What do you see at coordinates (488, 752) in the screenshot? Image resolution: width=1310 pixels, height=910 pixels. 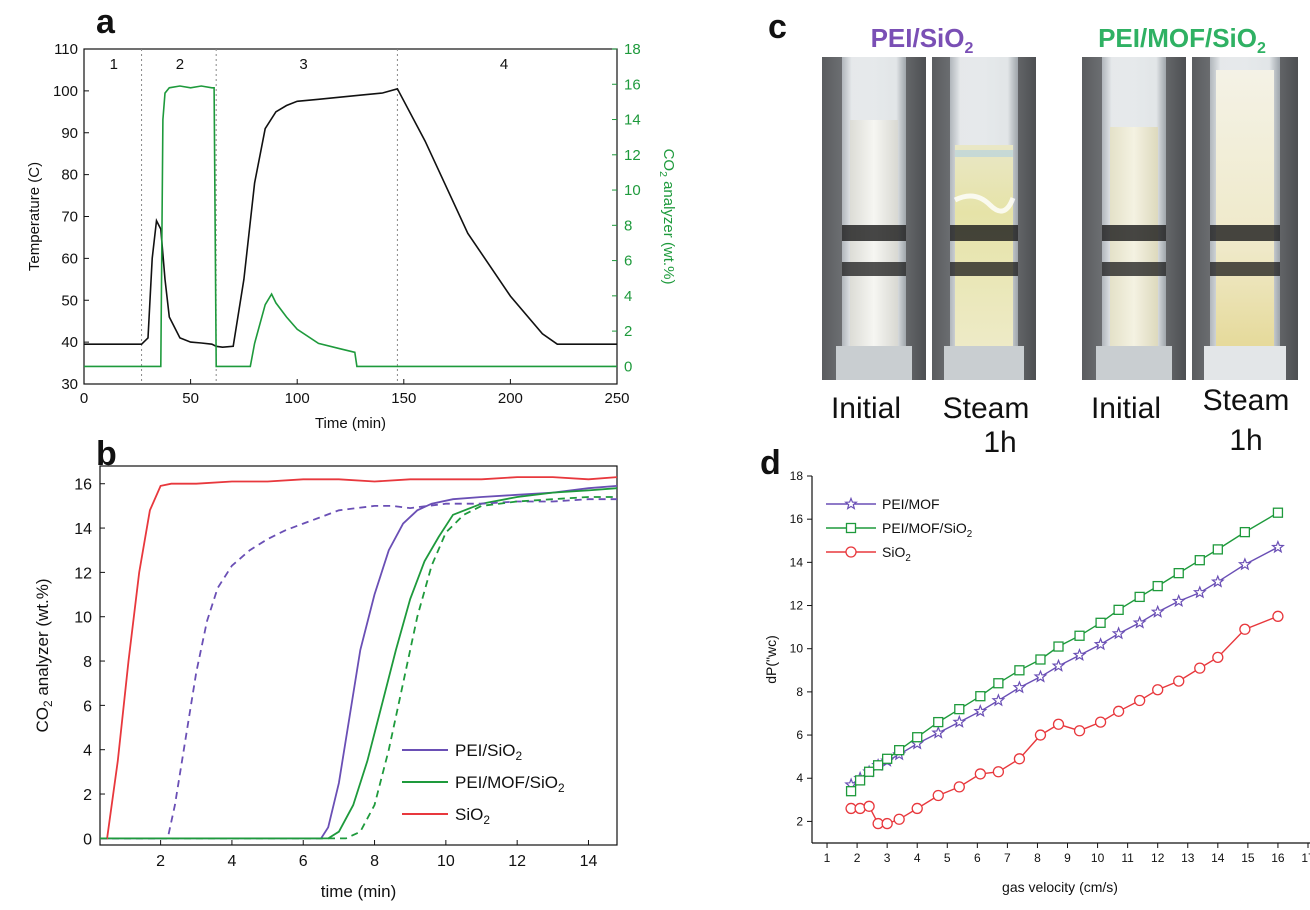 I see `legend-label: PEI/SiO2` at bounding box center [488, 752].